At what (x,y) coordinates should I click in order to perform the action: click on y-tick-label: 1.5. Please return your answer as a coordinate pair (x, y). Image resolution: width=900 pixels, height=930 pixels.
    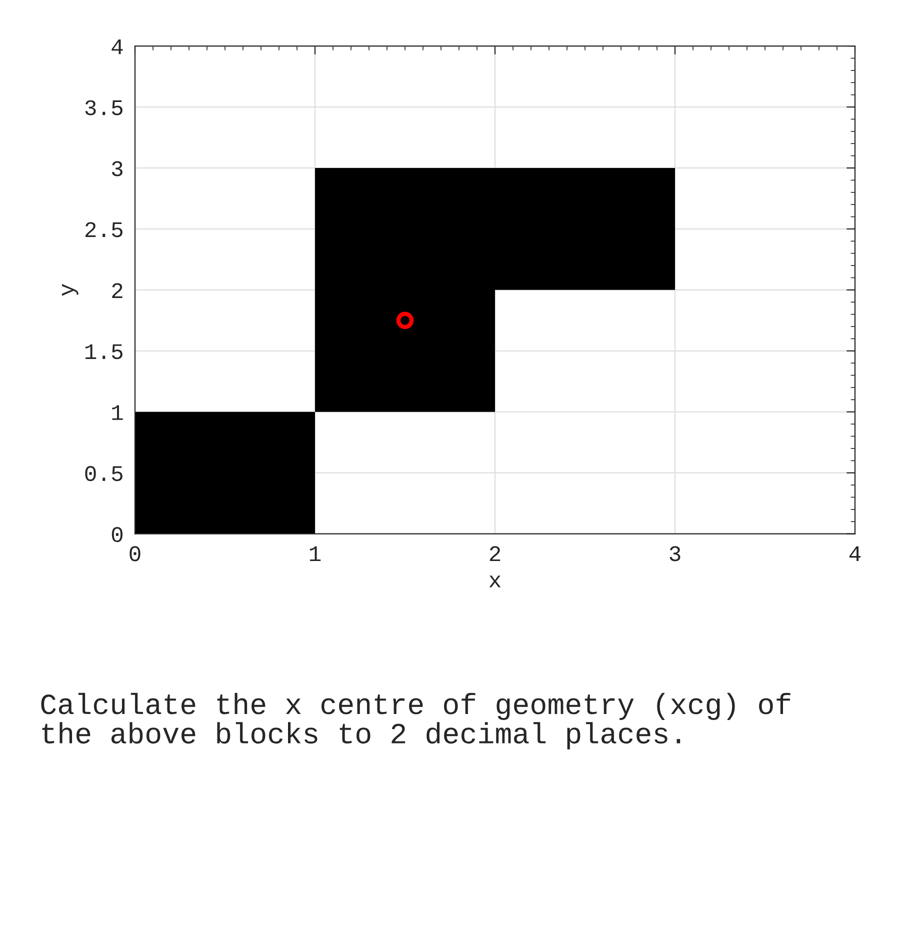
    Looking at the image, I should click on (103, 352).